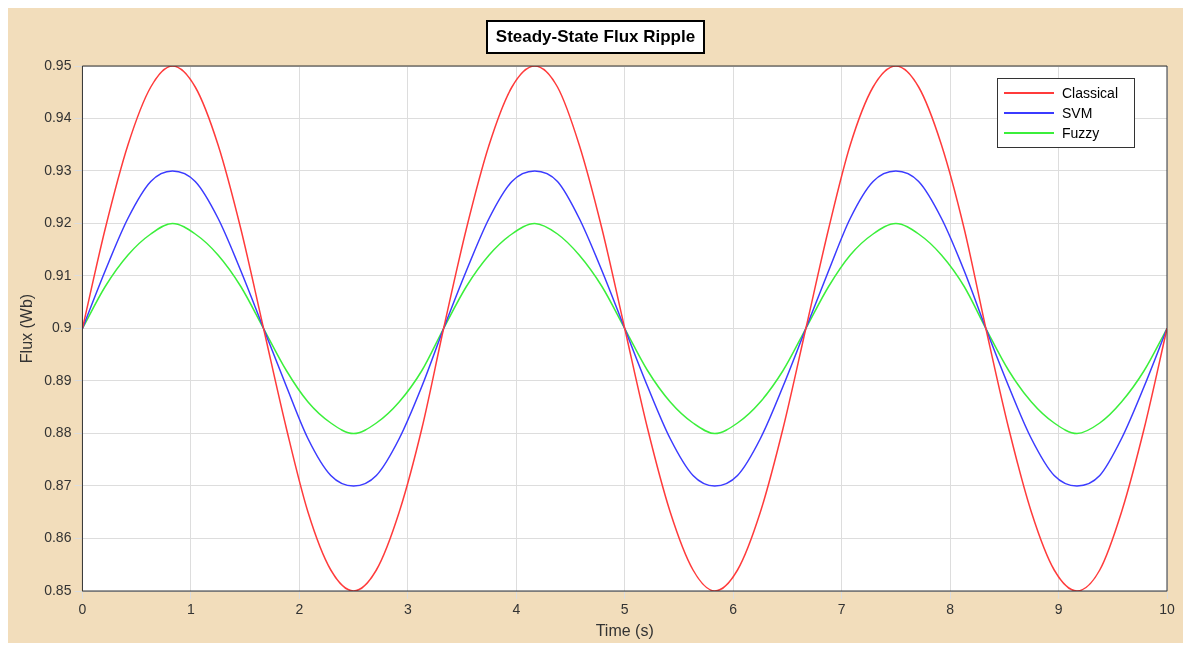  What do you see at coordinates (1090, 93) in the screenshot?
I see `legend-label: Classical` at bounding box center [1090, 93].